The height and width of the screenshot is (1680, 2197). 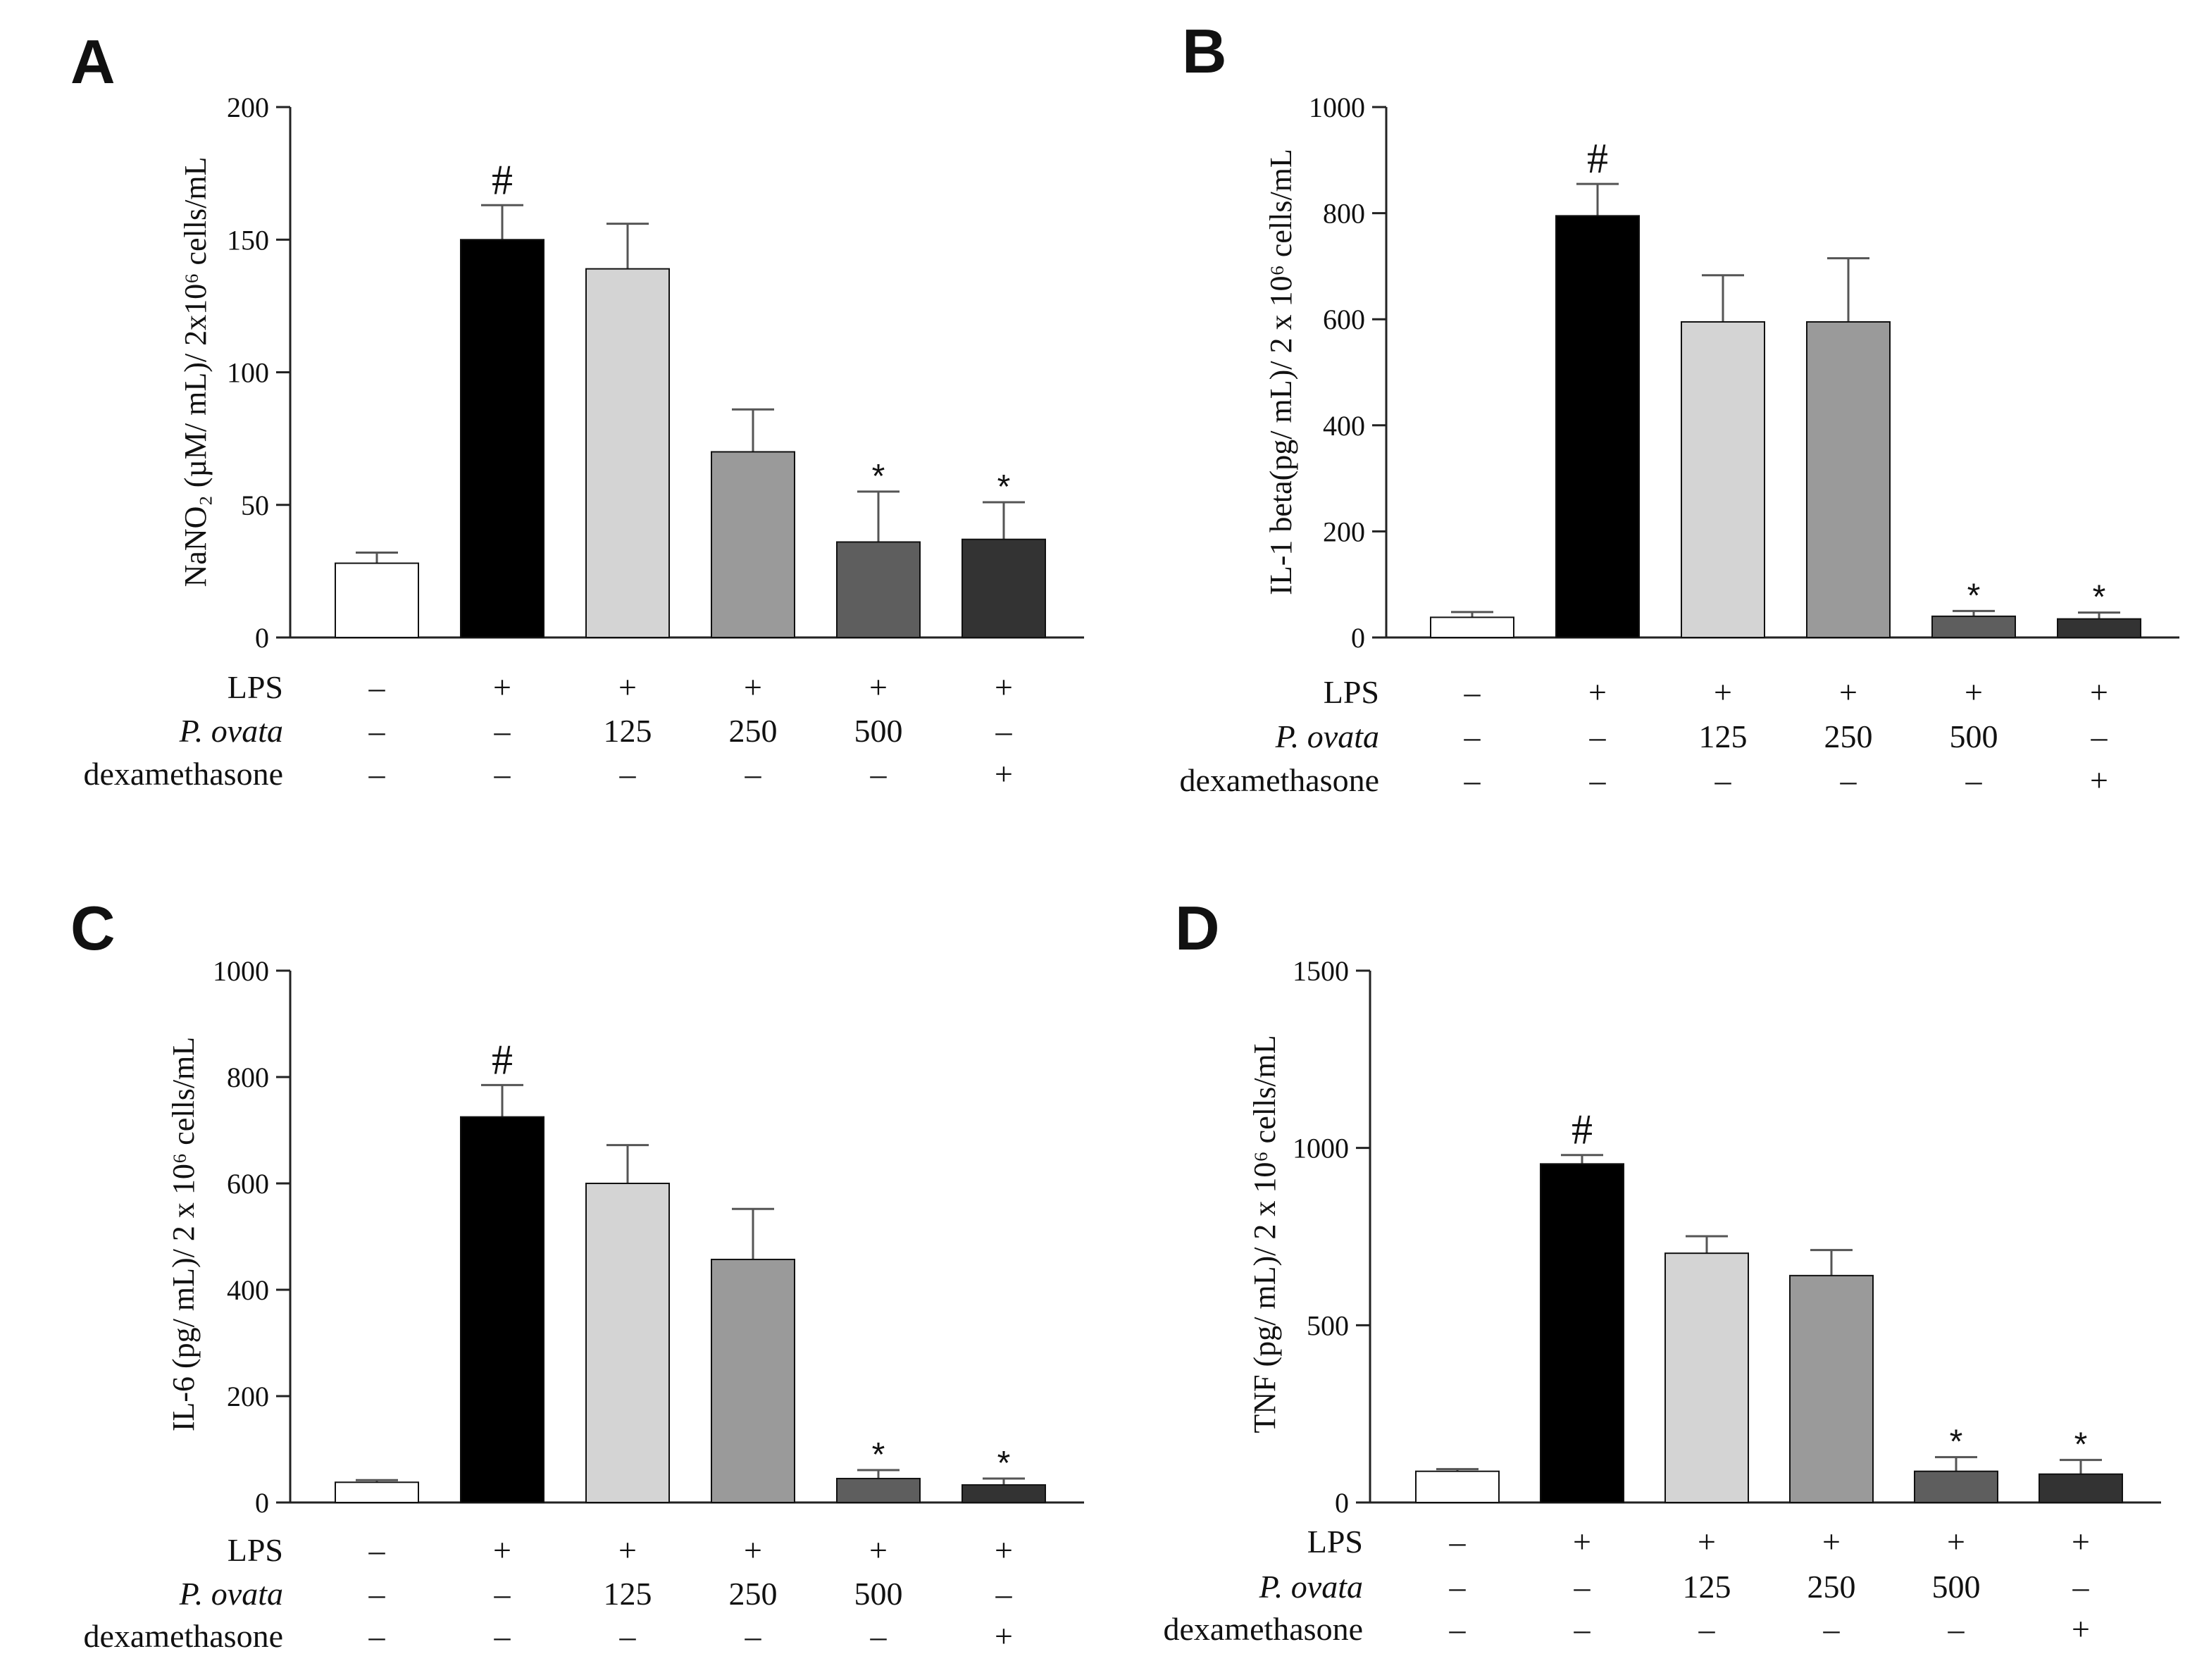 What do you see at coordinates (1281, 372) in the screenshot?
I see `y-axis-label: IL-1 beta(pg/ mL)/ 2 x 10⁶ cells/mL` at bounding box center [1281, 372].